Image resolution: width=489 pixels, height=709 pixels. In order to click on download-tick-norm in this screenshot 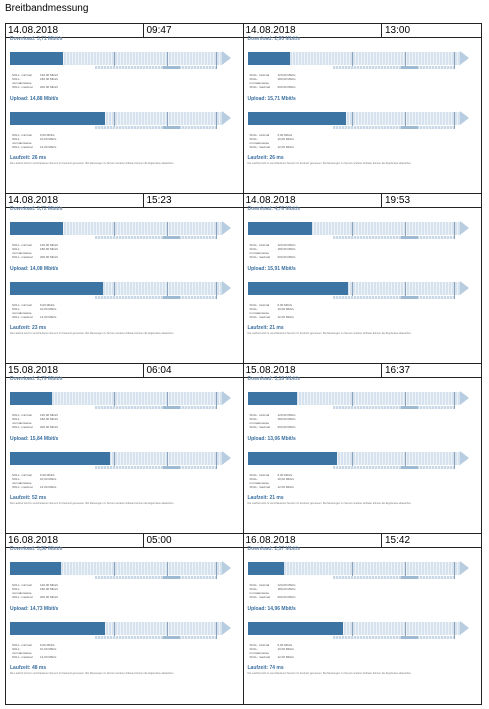, I will do `click(405, 60)`.